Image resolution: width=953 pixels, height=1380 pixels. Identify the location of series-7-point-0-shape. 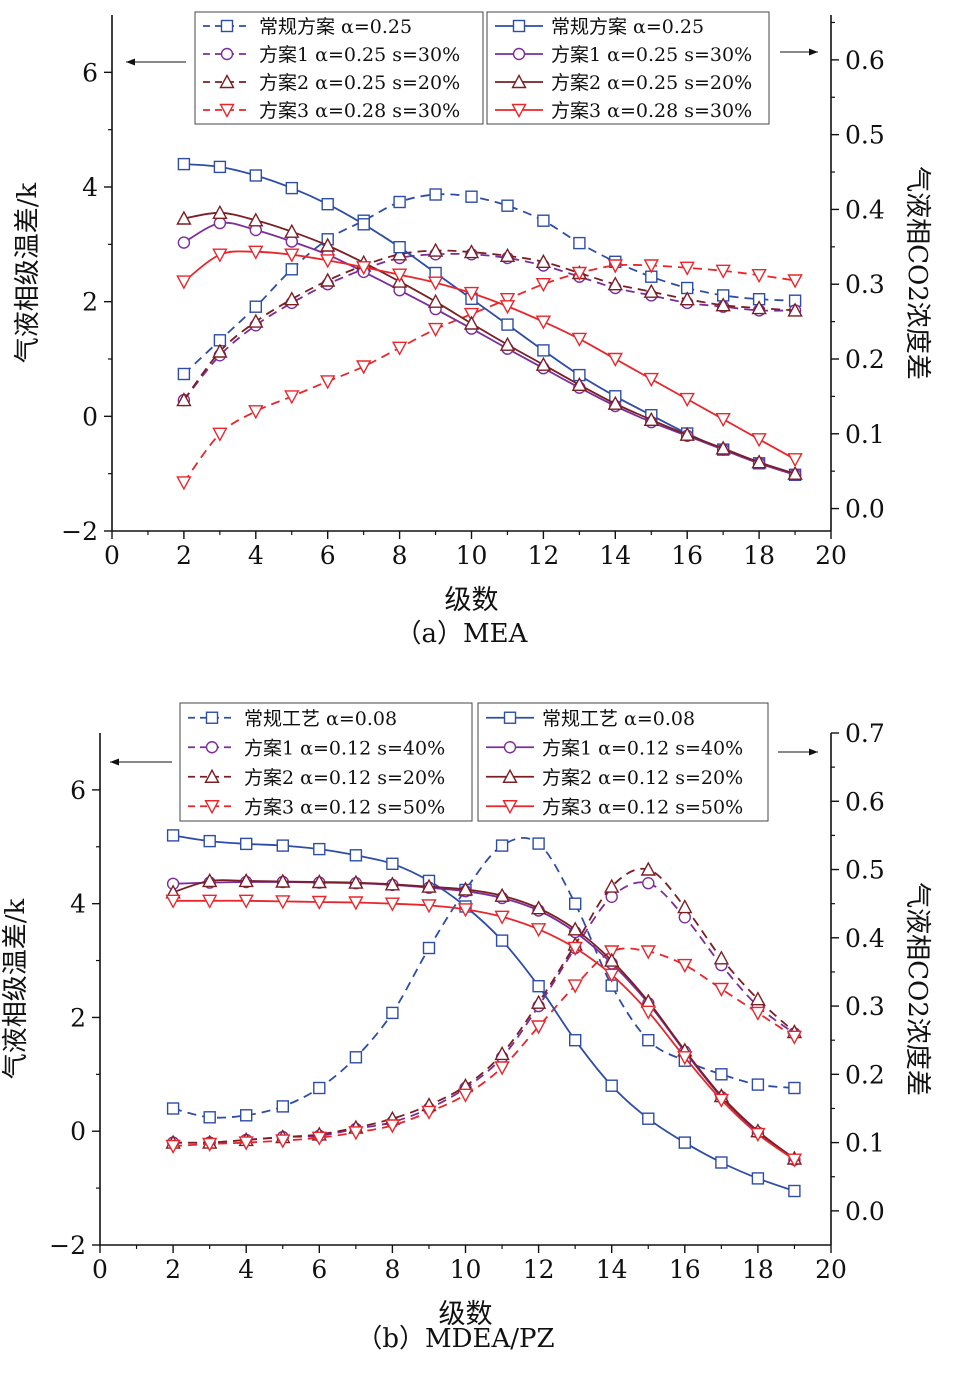
(184, 282).